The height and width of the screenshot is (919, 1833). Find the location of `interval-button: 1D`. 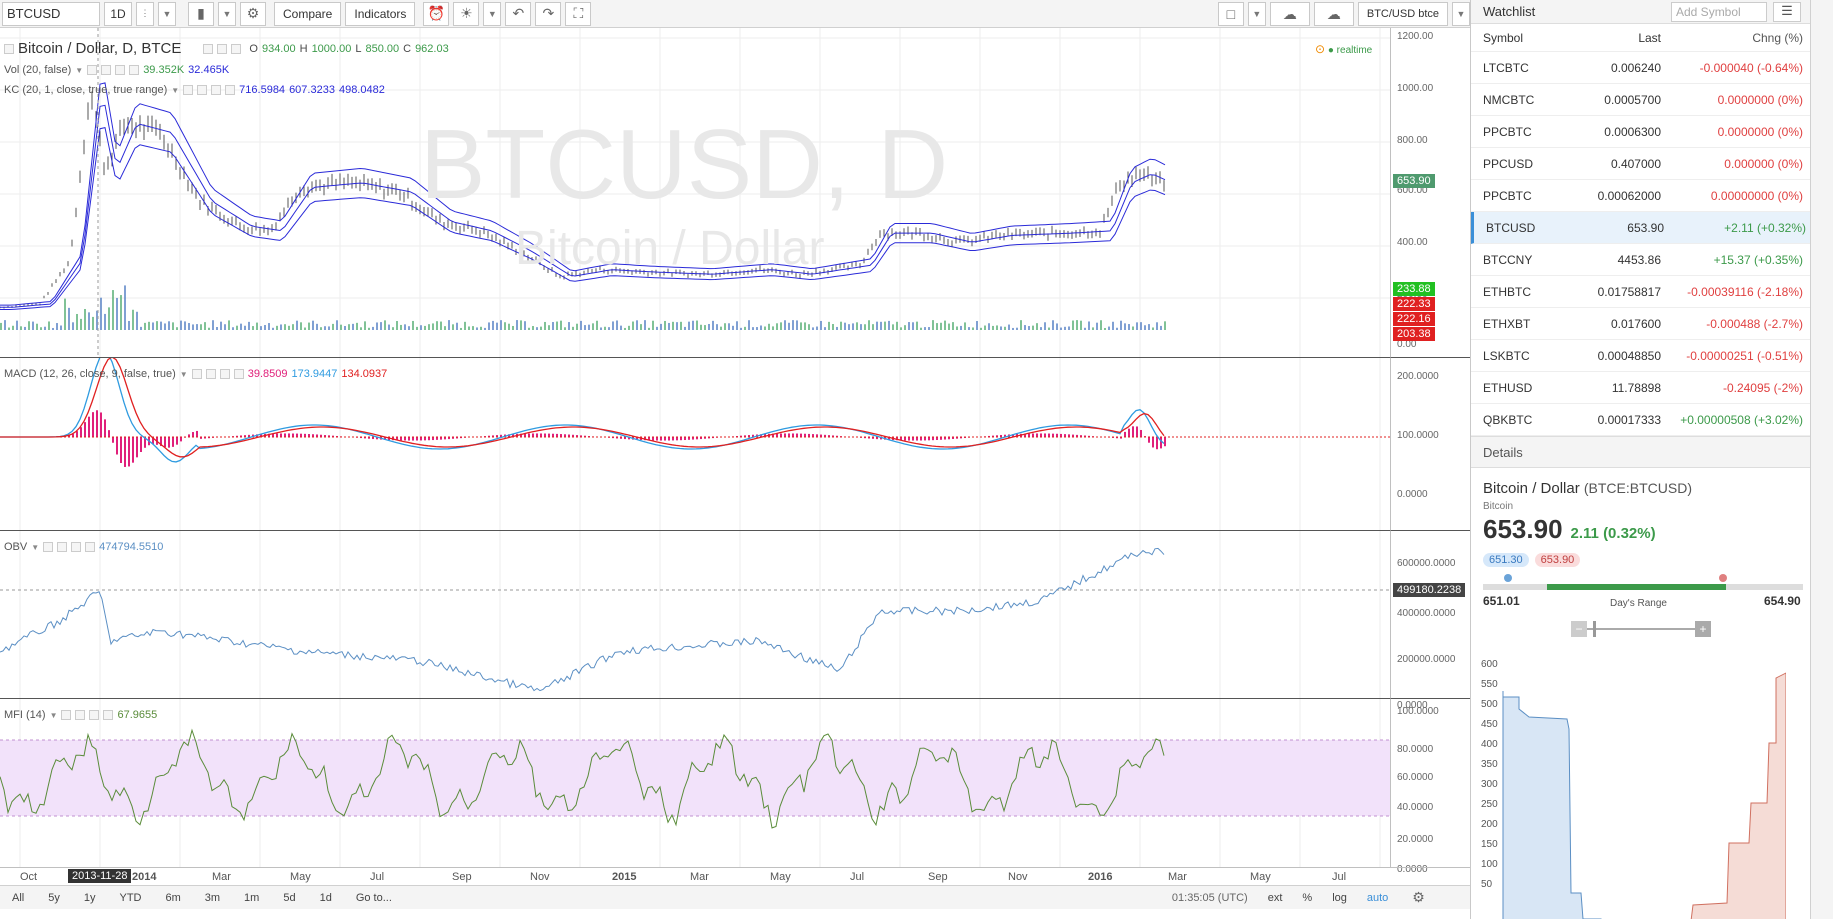

interval-button: 1D is located at coordinates (118, 13).